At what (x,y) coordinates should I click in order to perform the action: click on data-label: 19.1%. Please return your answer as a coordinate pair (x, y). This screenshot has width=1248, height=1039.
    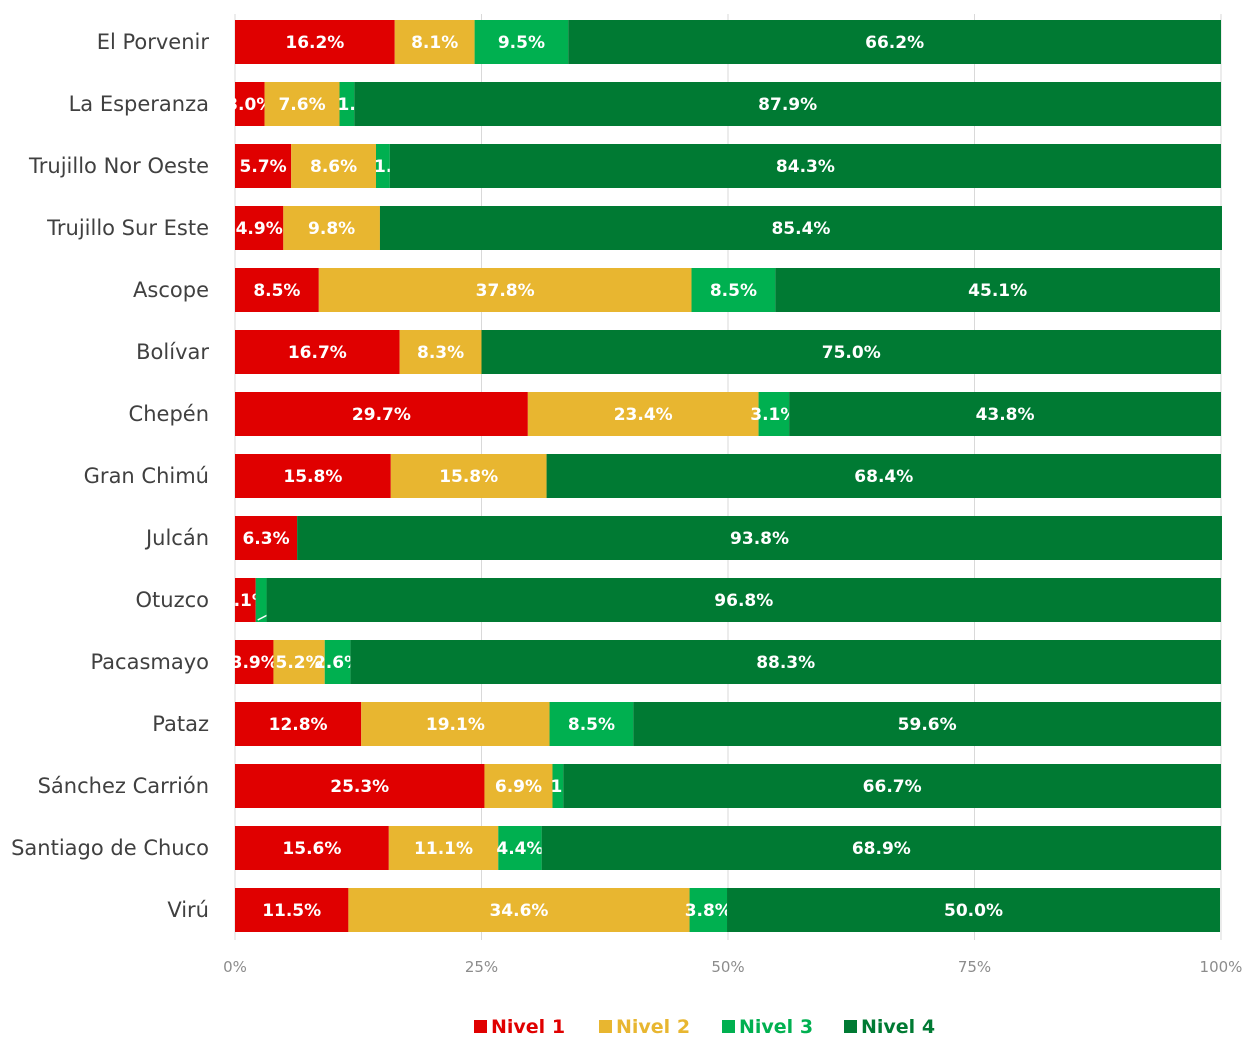
    Looking at the image, I should click on (455, 725).